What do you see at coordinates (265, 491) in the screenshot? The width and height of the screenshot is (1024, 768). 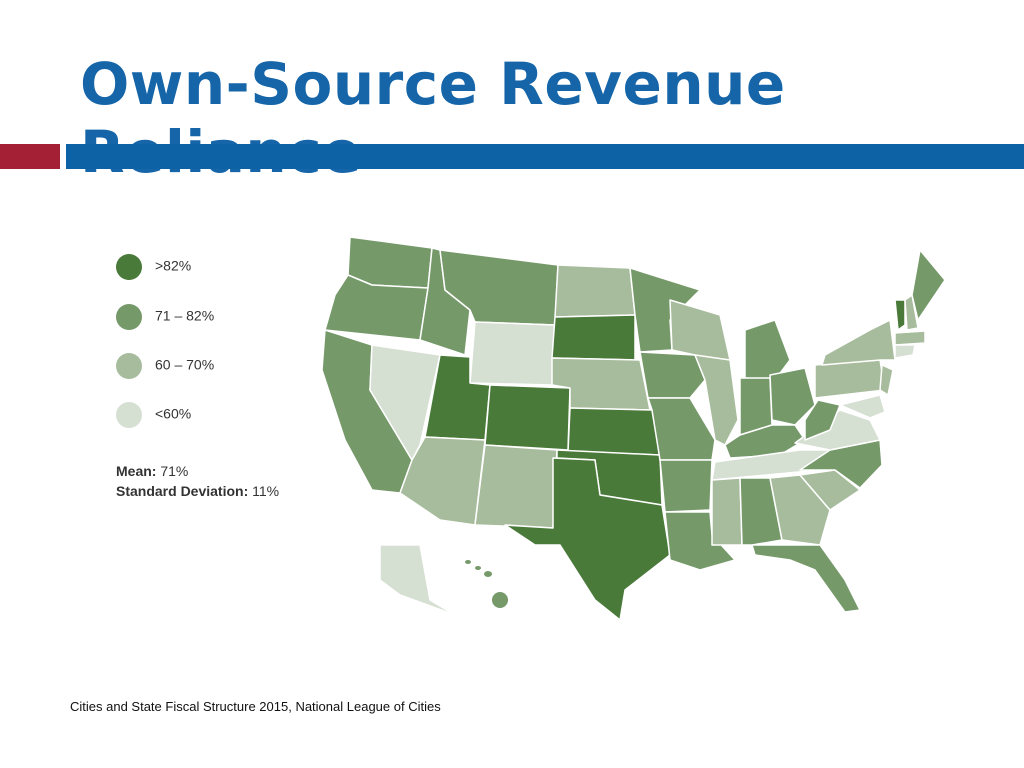 I see `sd-value: 11%` at bounding box center [265, 491].